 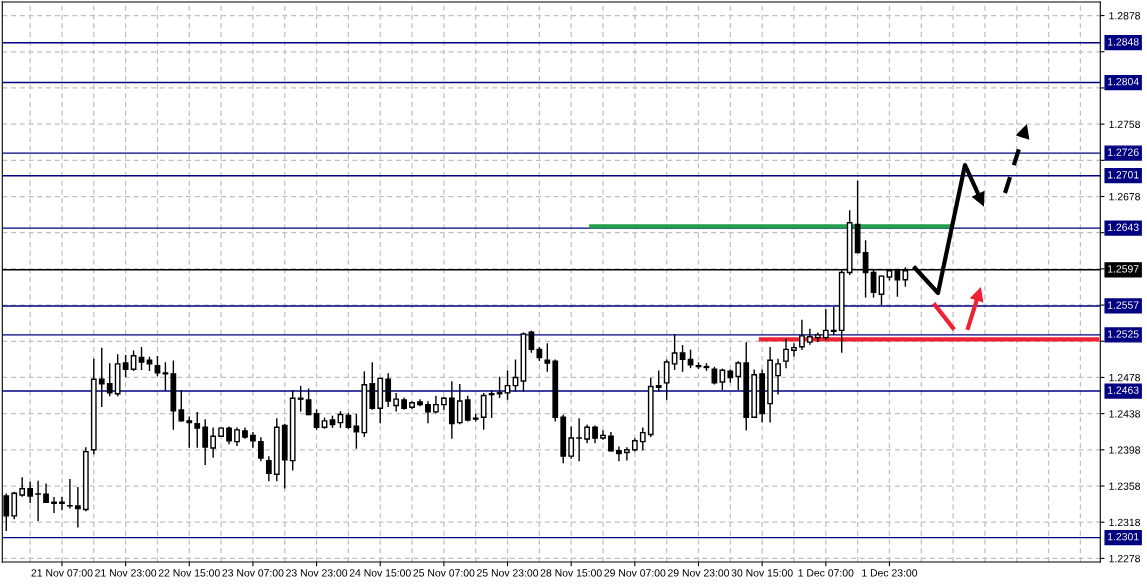 What do you see at coordinates (1123, 227) in the screenshot?
I see `ref-line-label: 1.2643` at bounding box center [1123, 227].